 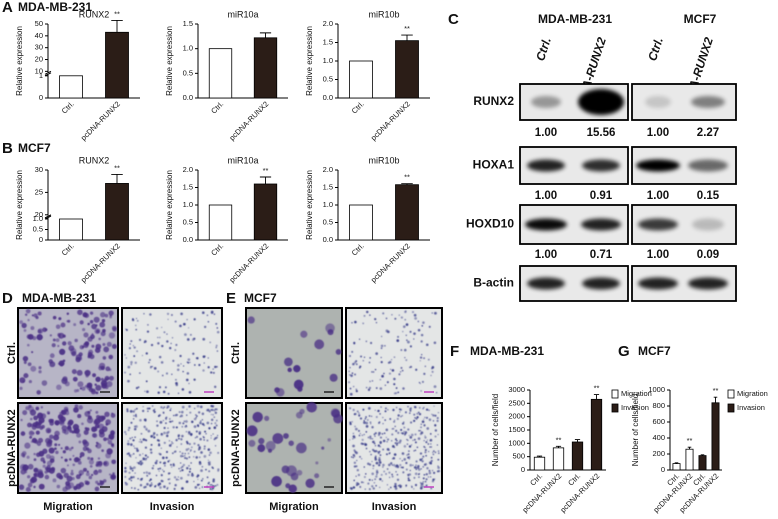 I want to click on y-tick-label: 1.5, so click(x=328, y=186).